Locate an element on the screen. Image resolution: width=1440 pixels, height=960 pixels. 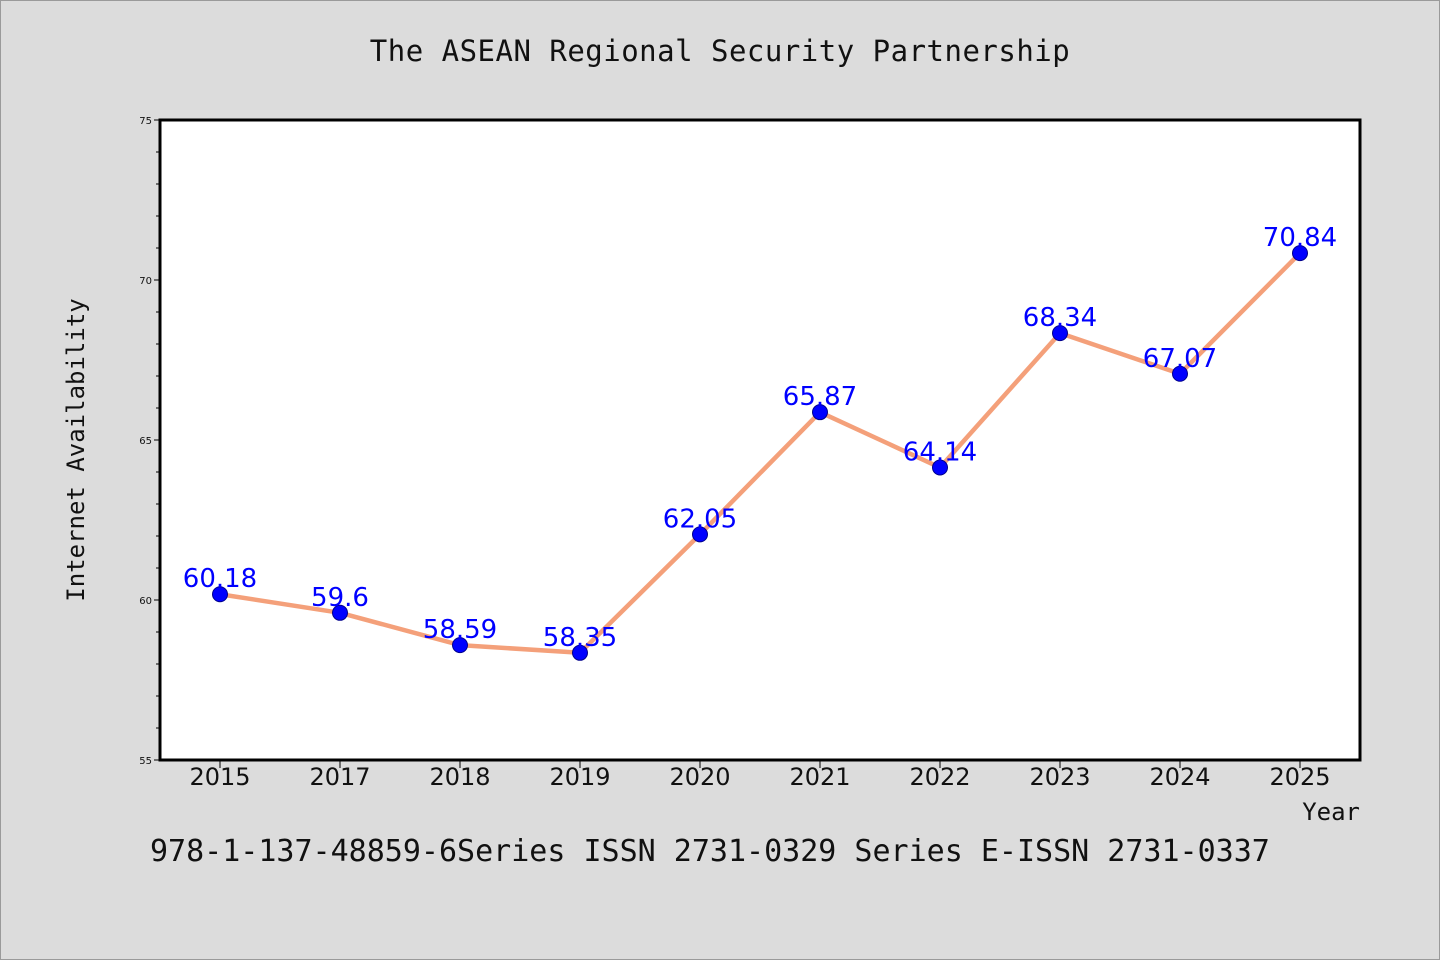
y-tick-label: 55 is located at coordinates (145, 761).